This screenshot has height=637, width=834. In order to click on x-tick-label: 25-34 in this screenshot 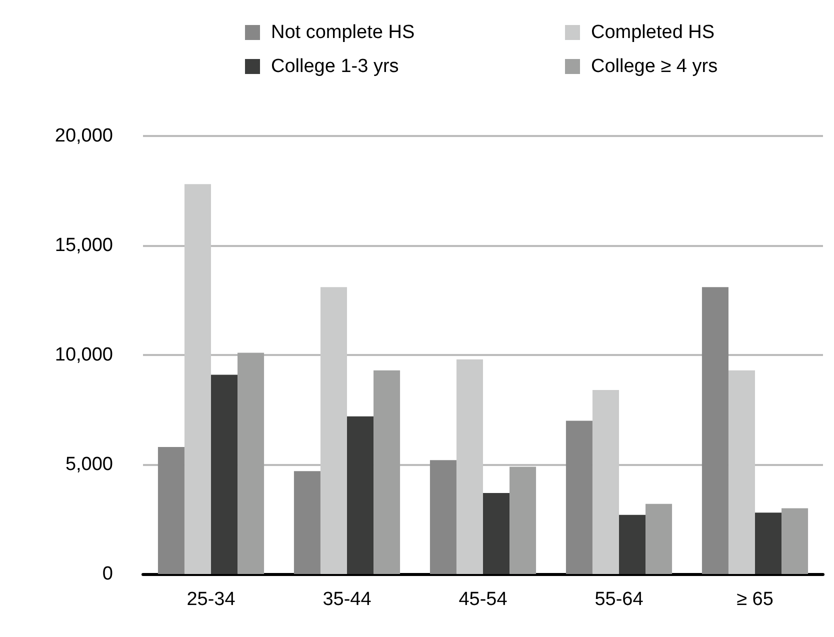, I will do `click(211, 599)`.